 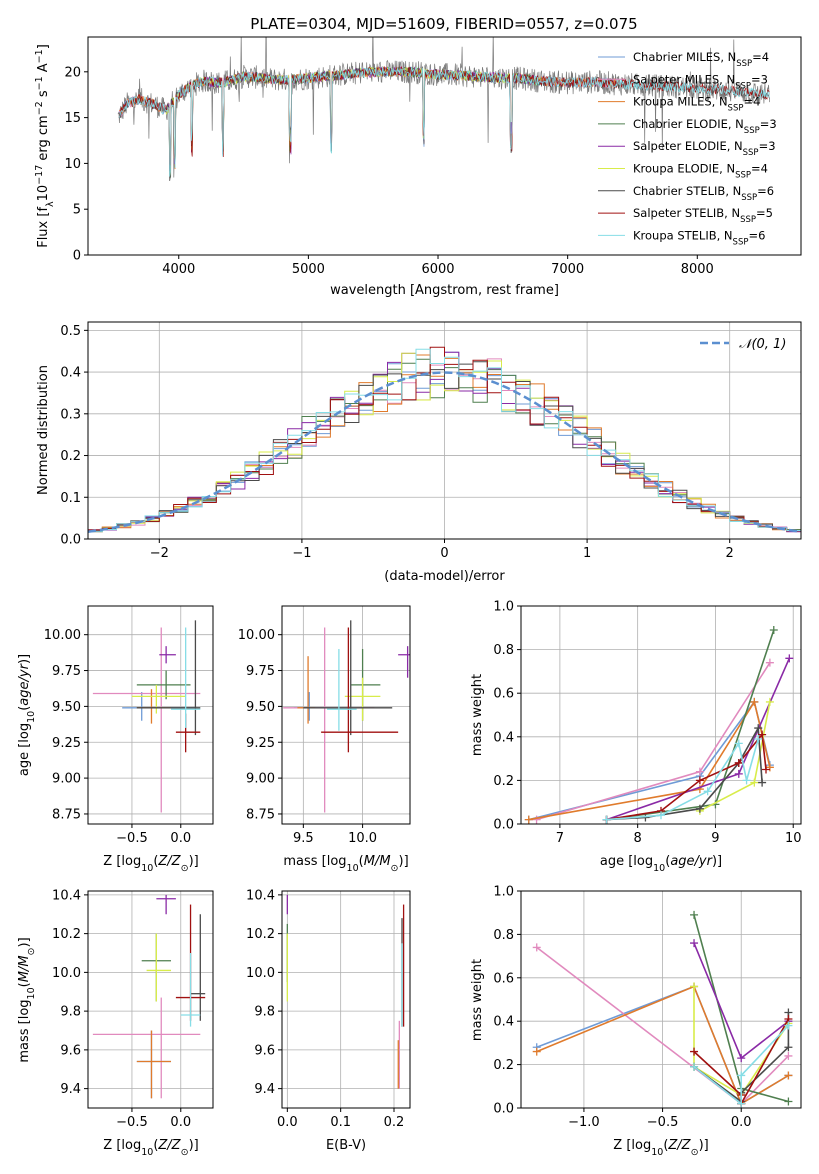 What do you see at coordinates (180, 838) in the screenshot?
I see `x-tick-label: 0.0` at bounding box center [180, 838].